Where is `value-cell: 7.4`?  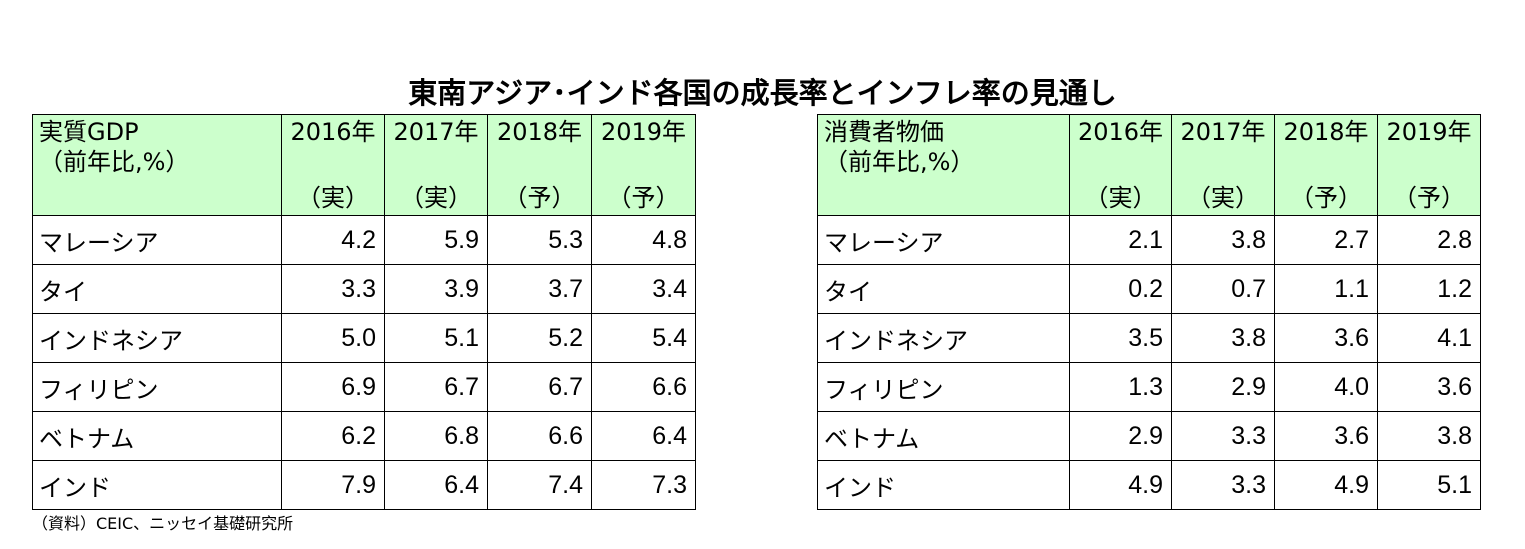
value-cell: 7.4 is located at coordinates (539, 485).